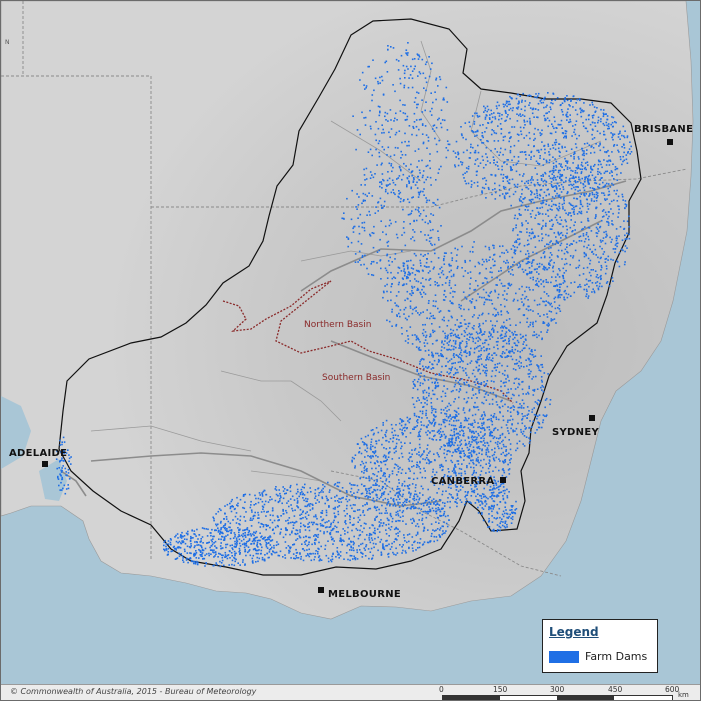 This screenshot has height=701, width=701. What do you see at coordinates (575, 432) in the screenshot?
I see `sydney-label: SYDNEY` at bounding box center [575, 432].